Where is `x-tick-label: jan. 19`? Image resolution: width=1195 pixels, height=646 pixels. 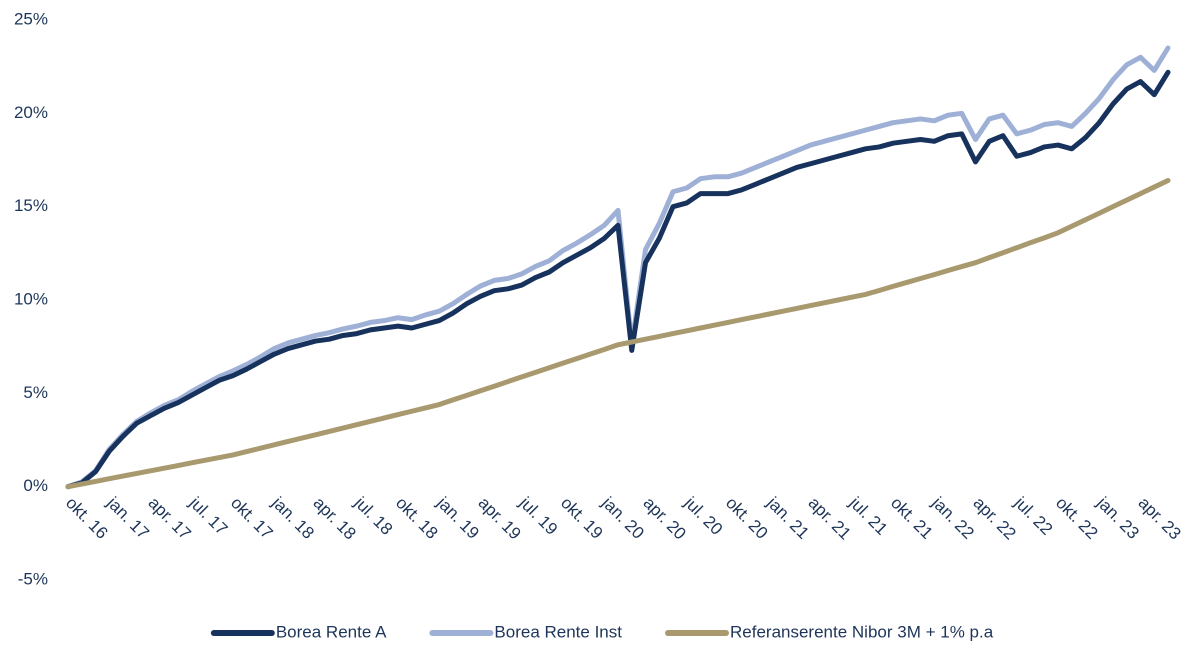
x-tick-label: jan. 19 is located at coordinates (458, 518).